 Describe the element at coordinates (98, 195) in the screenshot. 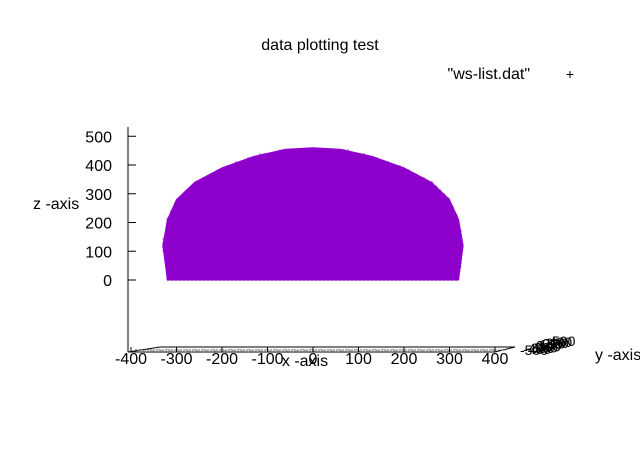

I see `z-tick-label: 300` at that location.